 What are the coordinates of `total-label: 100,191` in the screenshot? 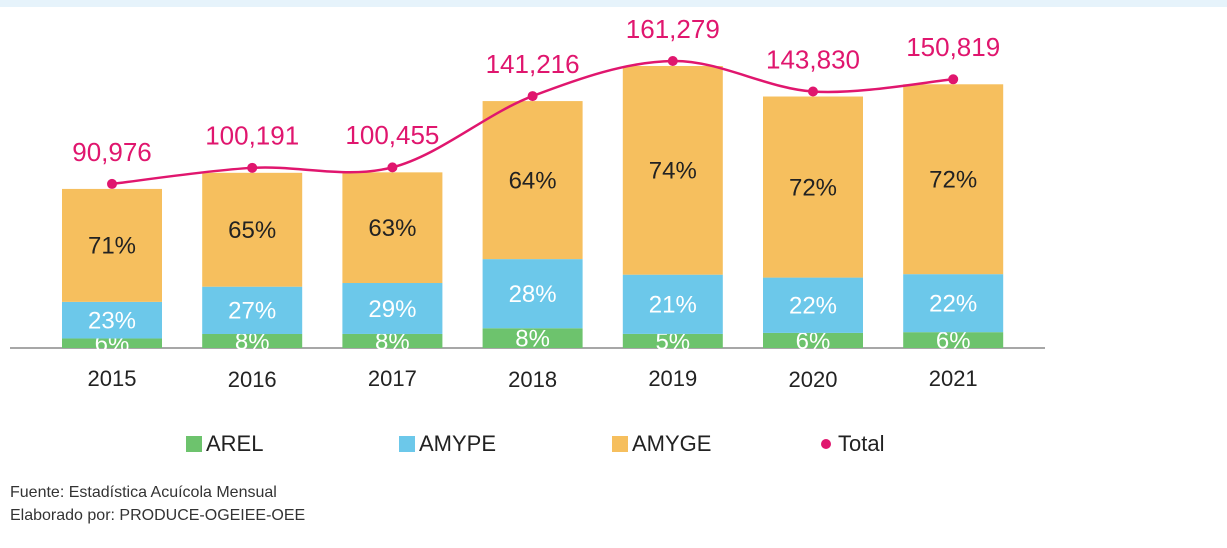 It's located at (252, 136).